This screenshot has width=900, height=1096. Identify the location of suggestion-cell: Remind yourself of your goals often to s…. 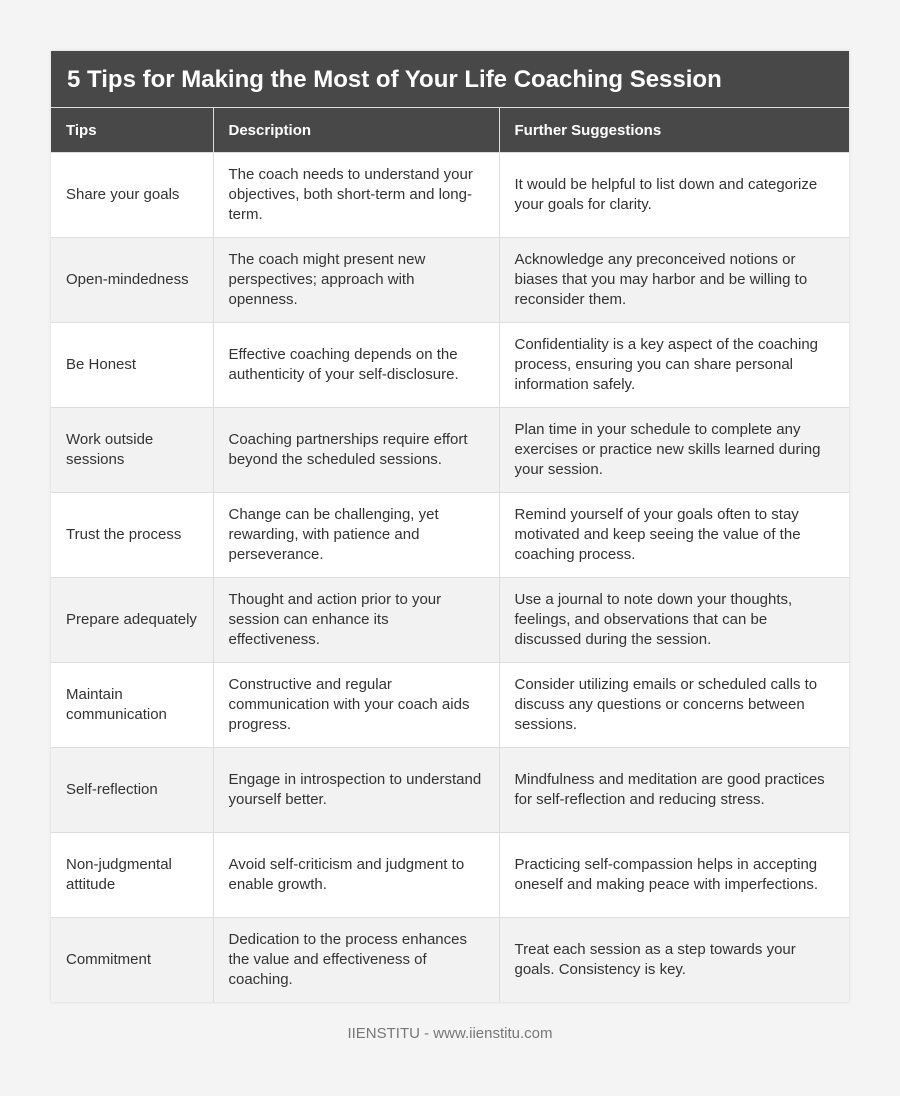
(673, 535).